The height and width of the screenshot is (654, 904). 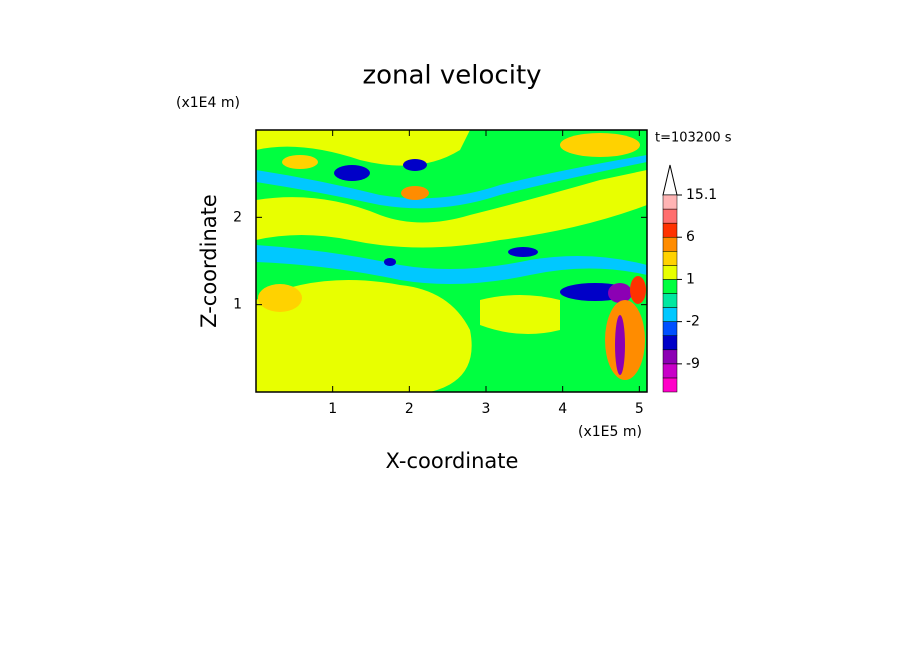 What do you see at coordinates (409, 409) in the screenshot?
I see `x-tick-label: 2` at bounding box center [409, 409].